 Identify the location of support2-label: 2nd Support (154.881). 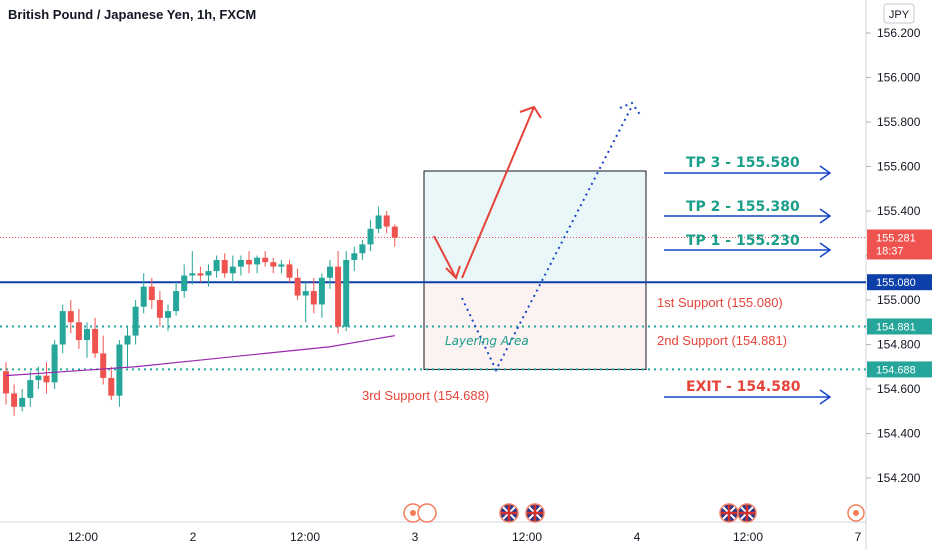
(722, 340).